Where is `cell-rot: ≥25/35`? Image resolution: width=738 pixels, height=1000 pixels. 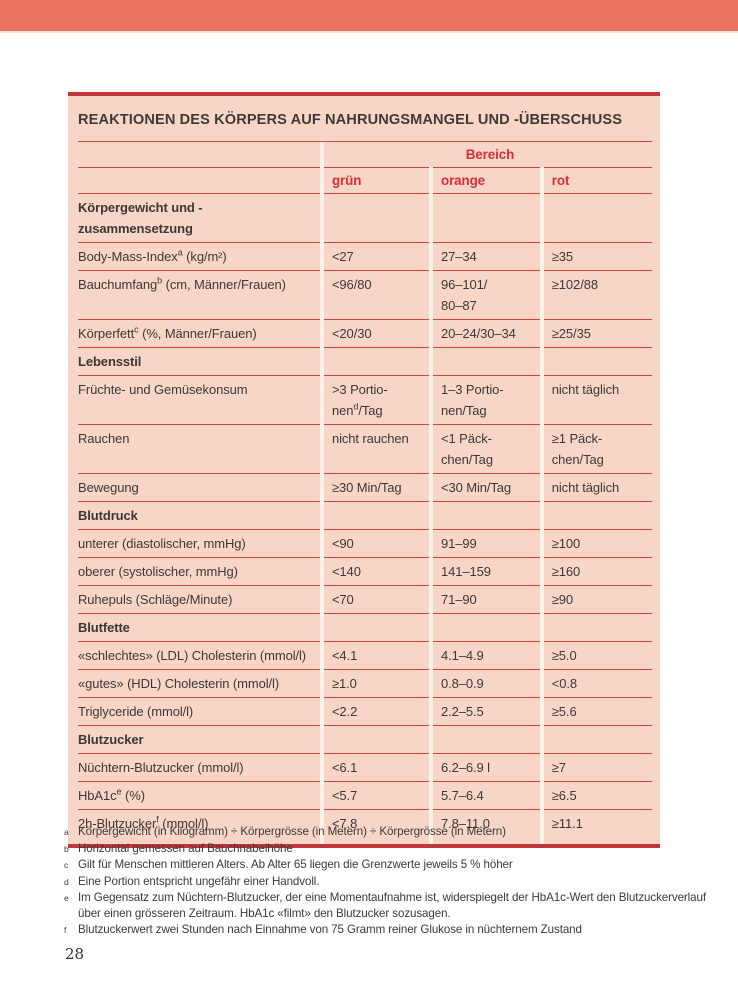 cell-rot: ≥25/35 is located at coordinates (595, 333).